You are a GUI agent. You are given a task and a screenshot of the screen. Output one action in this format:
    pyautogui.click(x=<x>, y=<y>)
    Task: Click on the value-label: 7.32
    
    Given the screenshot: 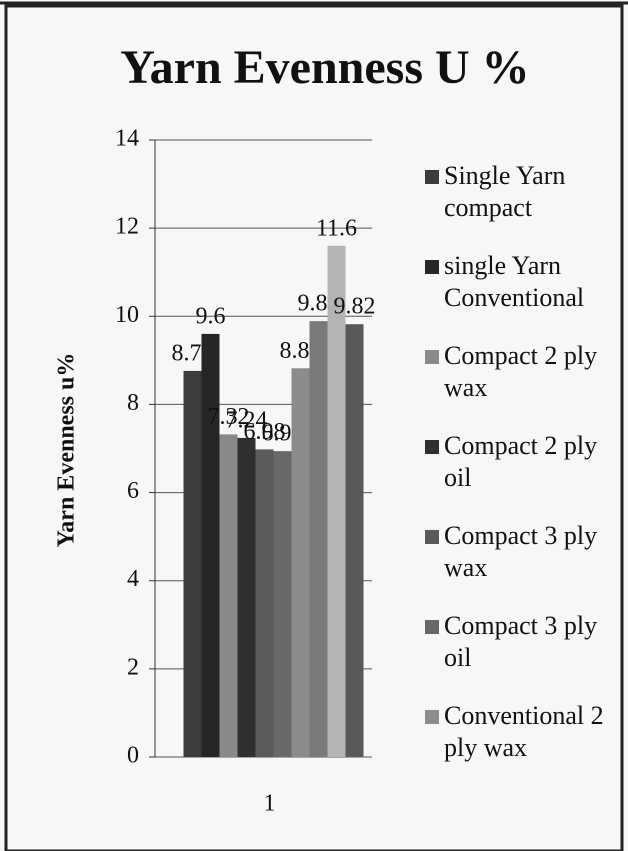 What is the action you would take?
    pyautogui.click(x=229, y=417)
    